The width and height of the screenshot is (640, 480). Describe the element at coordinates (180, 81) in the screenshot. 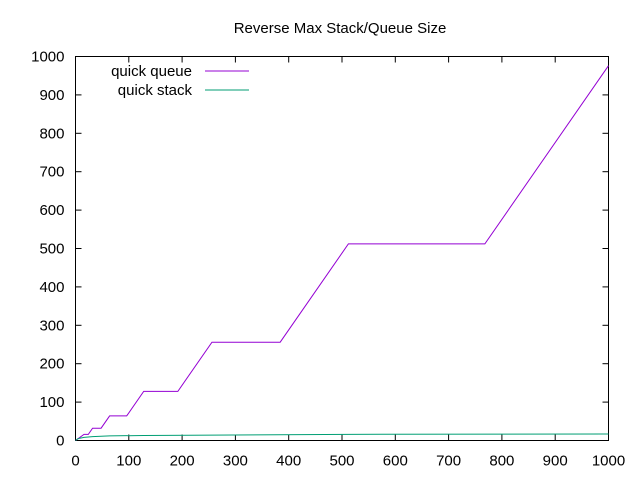

I see `legend: quick queue quick stack` at that location.